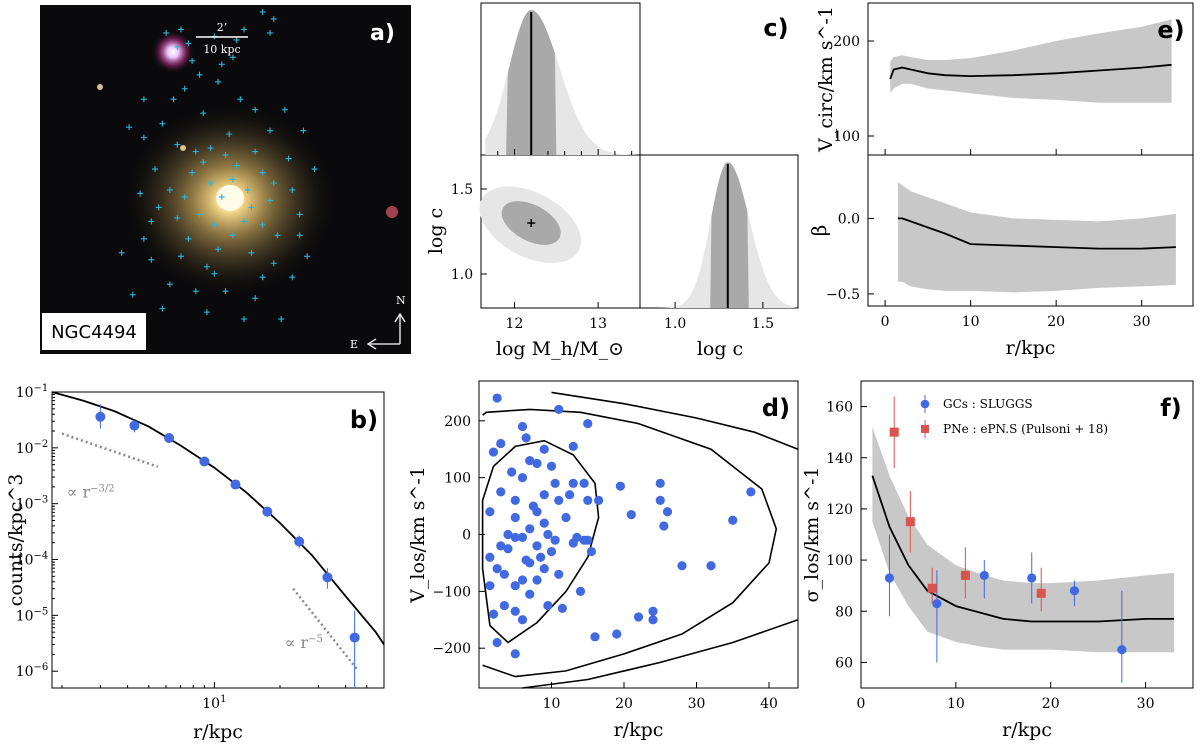  I want to click on y-tick-label-c: 1.0, so click(462, 275).